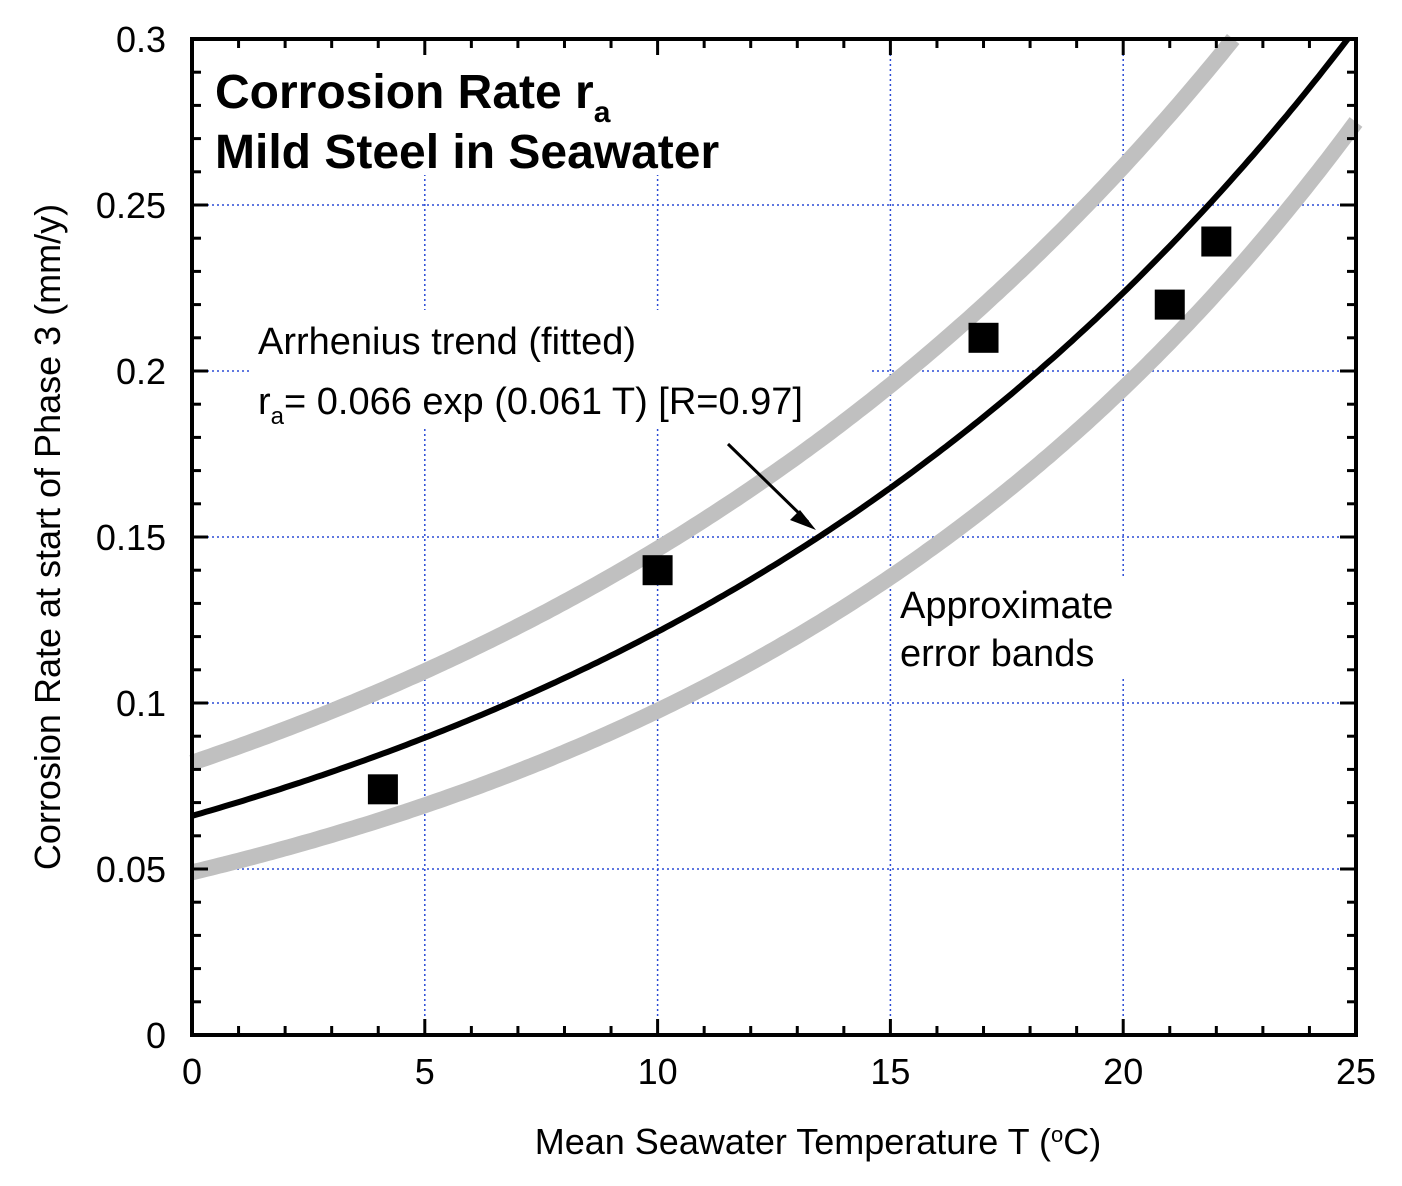  Describe the element at coordinates (192, 1071) in the screenshot. I see `x-tick-label-0: 0` at that location.